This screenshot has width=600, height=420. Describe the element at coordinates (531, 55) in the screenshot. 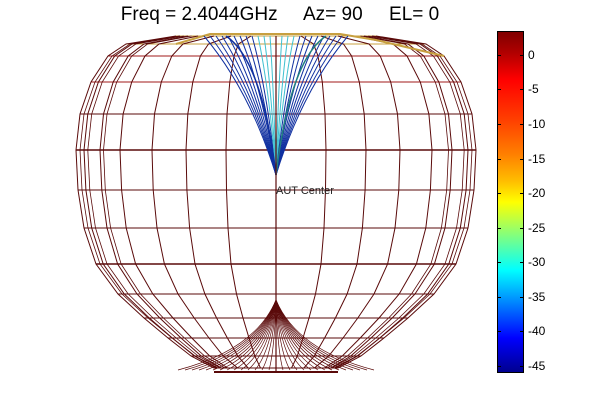

I see `colorbar-tick-label: 0` at that location.